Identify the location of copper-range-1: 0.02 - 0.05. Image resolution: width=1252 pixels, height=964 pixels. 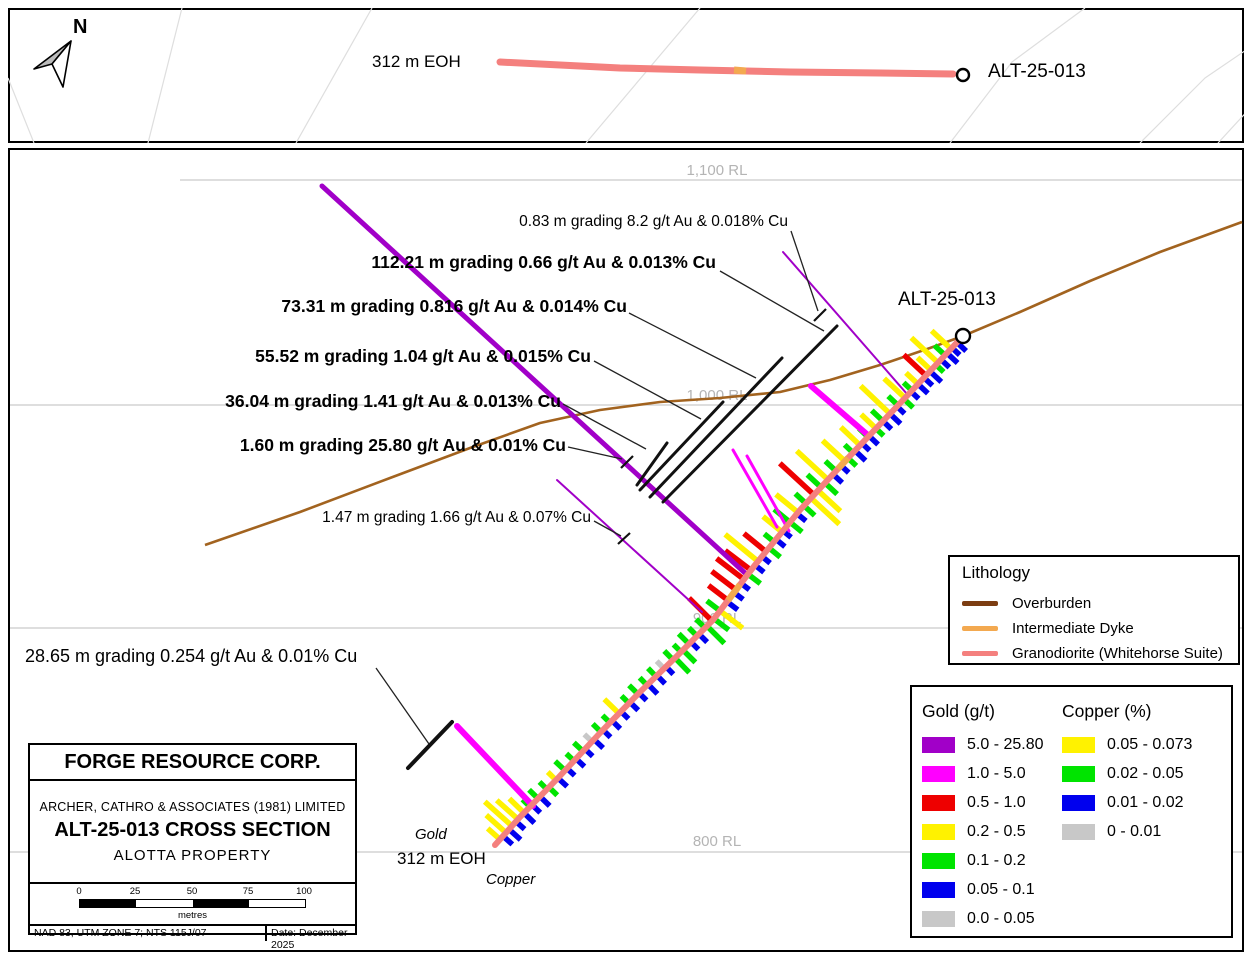
(1145, 773).